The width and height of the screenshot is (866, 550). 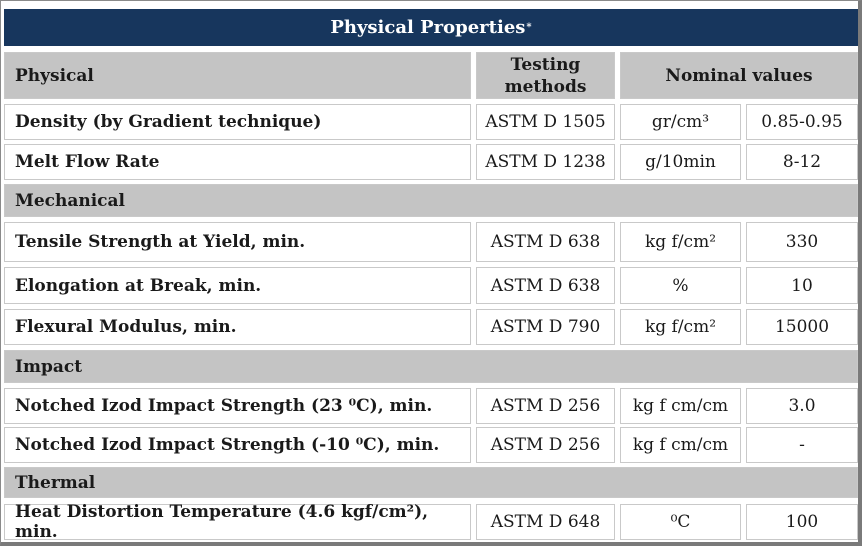 I want to click on header-testing-methods-label: Testing methods, so click(x=545, y=75).